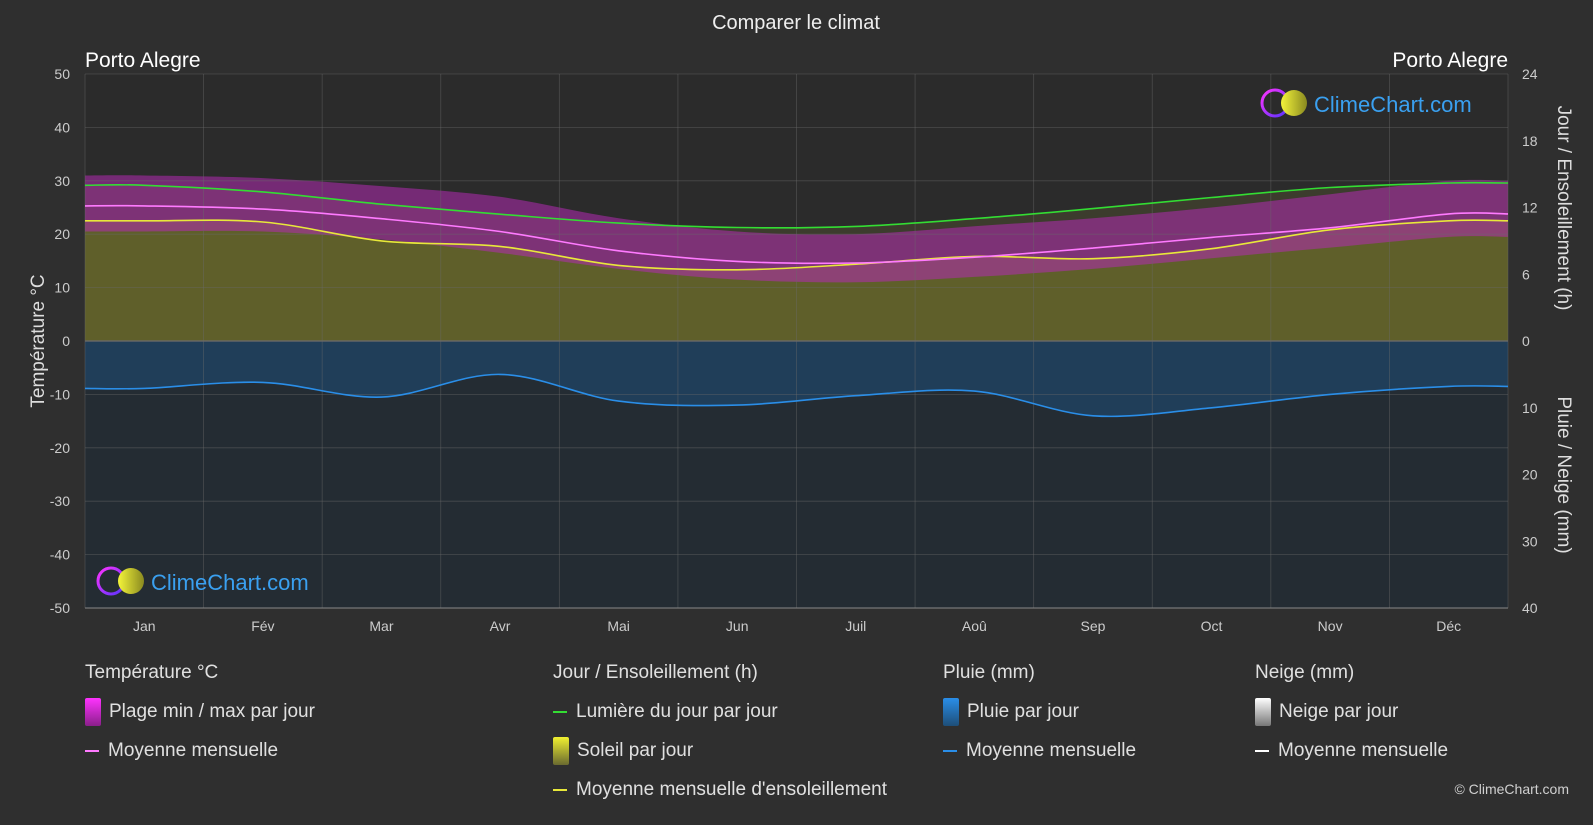 The height and width of the screenshot is (825, 1593). I want to click on x-tick-label: Mar, so click(381, 626).